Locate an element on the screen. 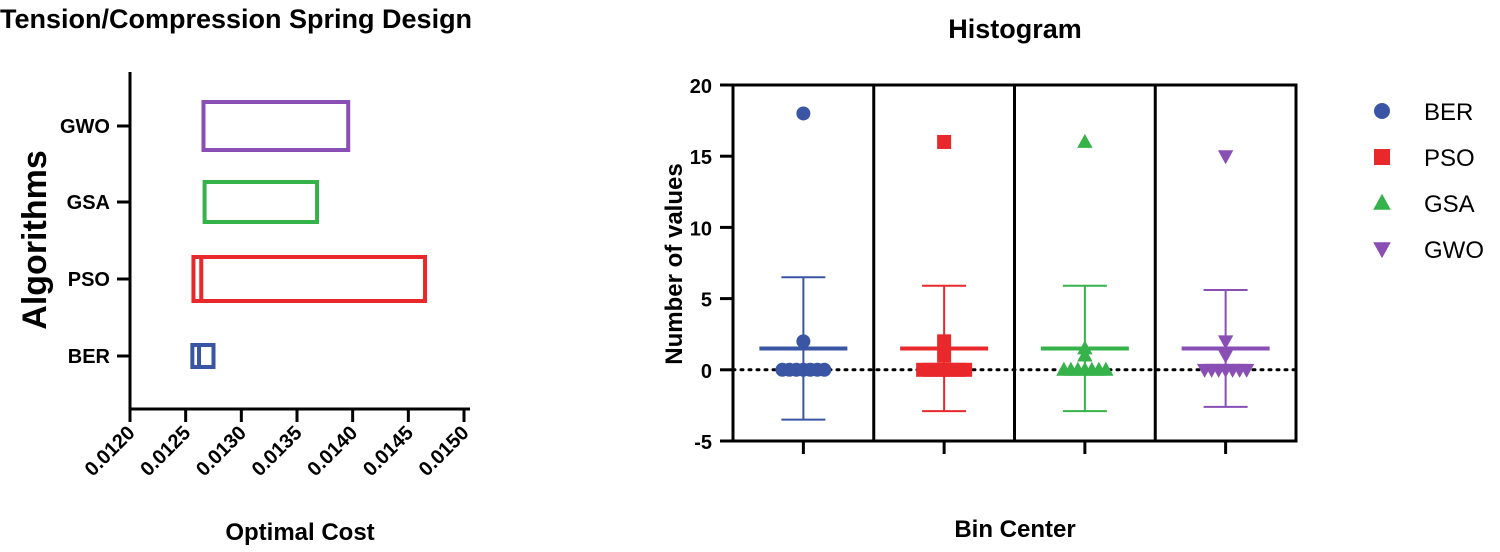 The width and height of the screenshot is (1500, 552). left-chart-title: Tension/Compression Spring Design is located at coordinates (236, 19).